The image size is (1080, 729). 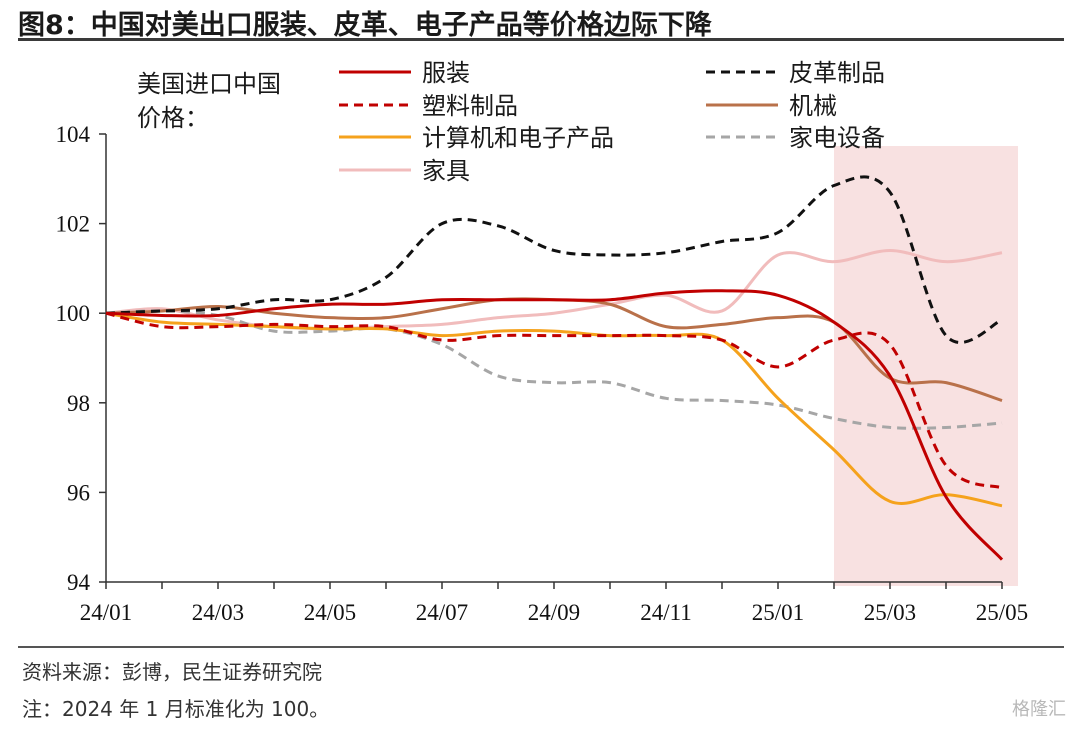 I want to click on legend-label-5: 计算机和电子产品, so click(x=518, y=138).